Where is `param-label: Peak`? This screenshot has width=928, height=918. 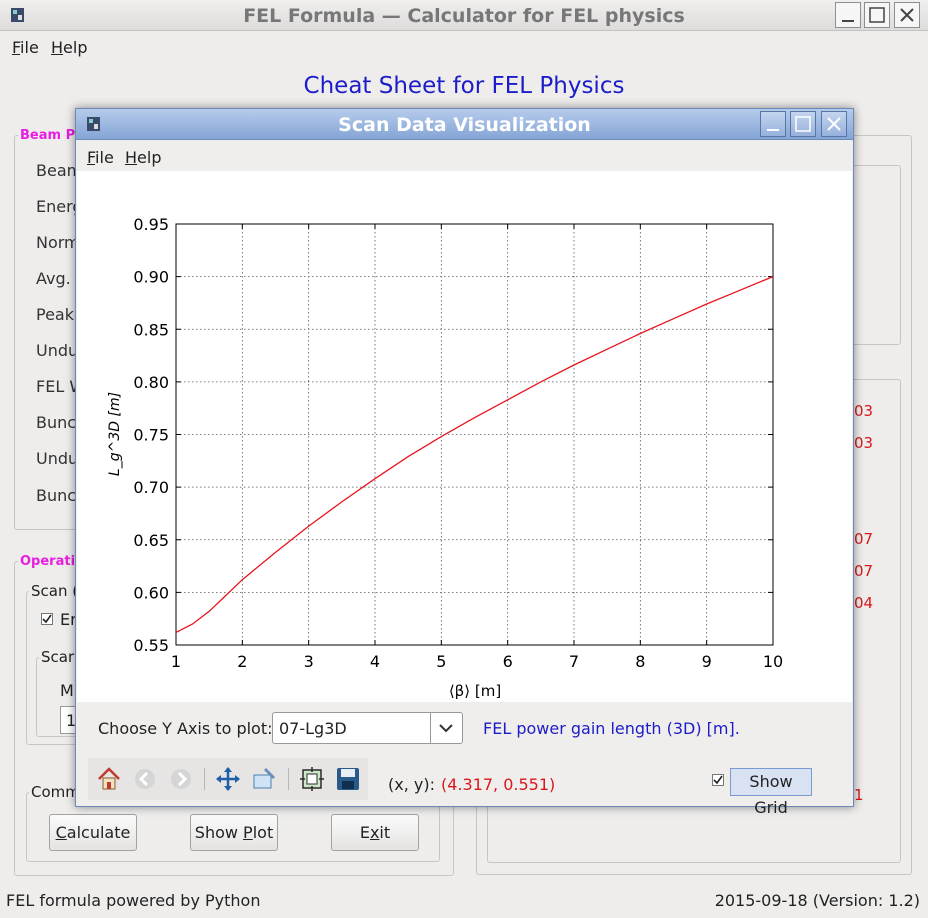 param-label: Peak is located at coordinates (55, 314).